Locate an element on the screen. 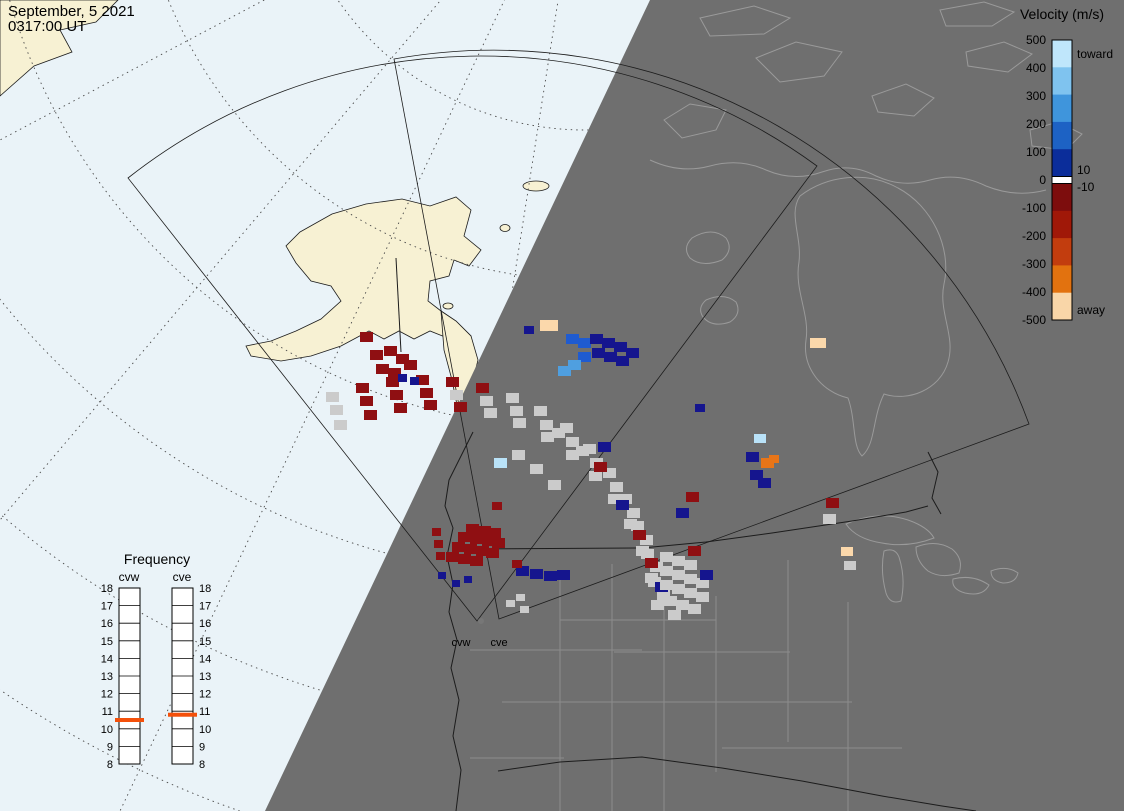 The height and width of the screenshot is (811, 1124). colorbar-tick-label: -400 is located at coordinates (1034, 292).